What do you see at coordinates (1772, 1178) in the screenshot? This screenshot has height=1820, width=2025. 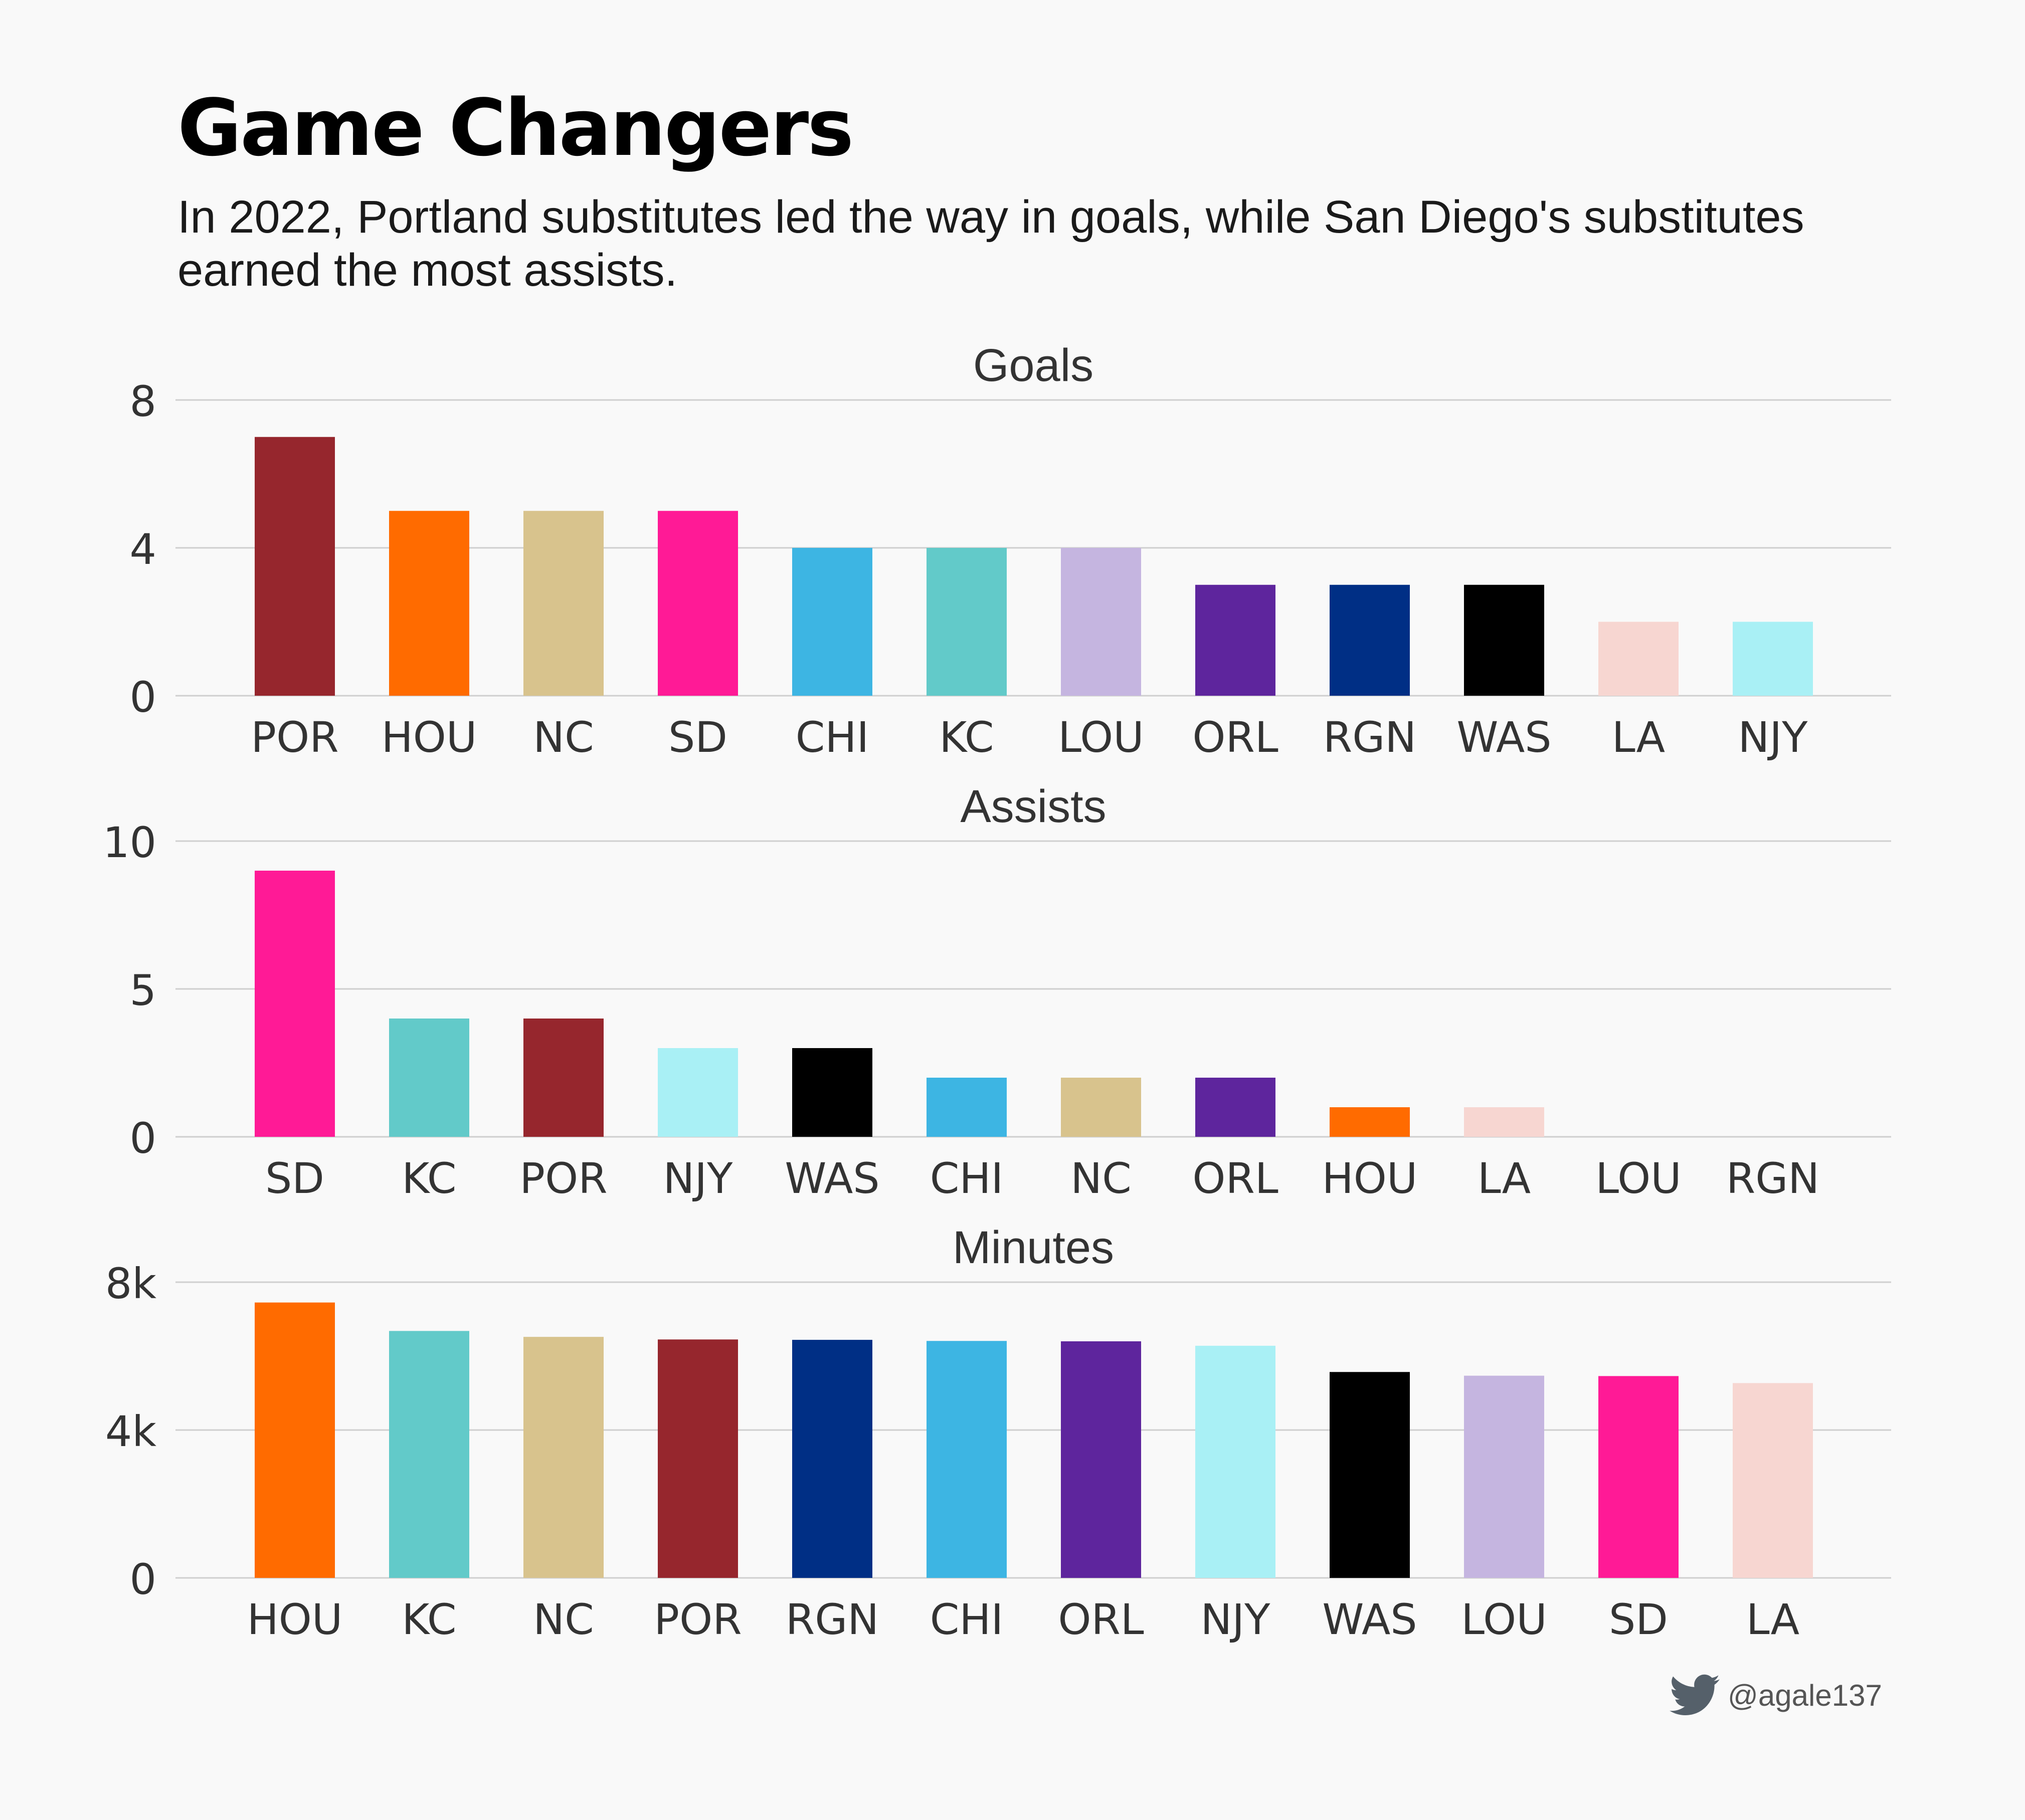 I see `assists-x-tick-label: RGN` at bounding box center [1772, 1178].